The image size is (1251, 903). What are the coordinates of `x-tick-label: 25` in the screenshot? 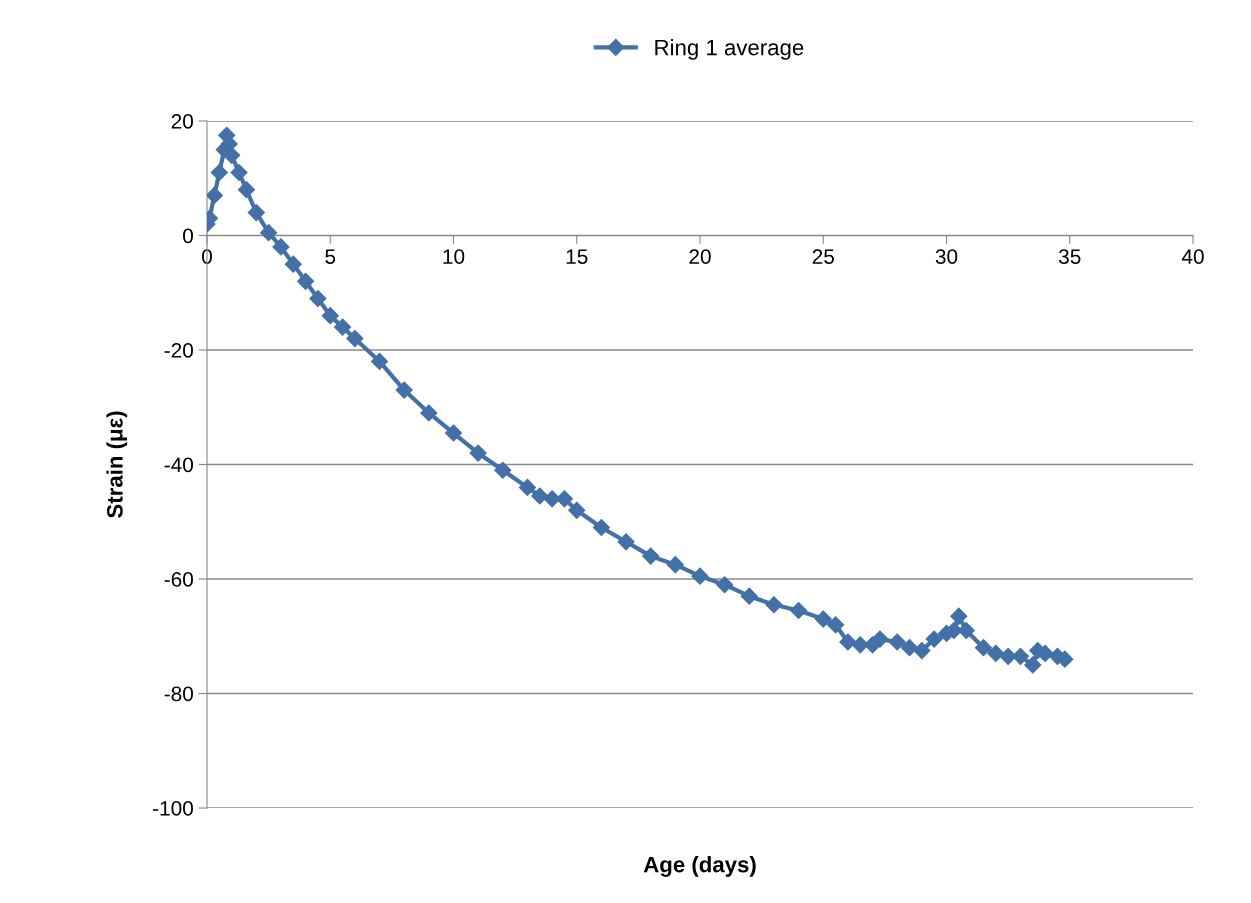 It's located at (823, 256).